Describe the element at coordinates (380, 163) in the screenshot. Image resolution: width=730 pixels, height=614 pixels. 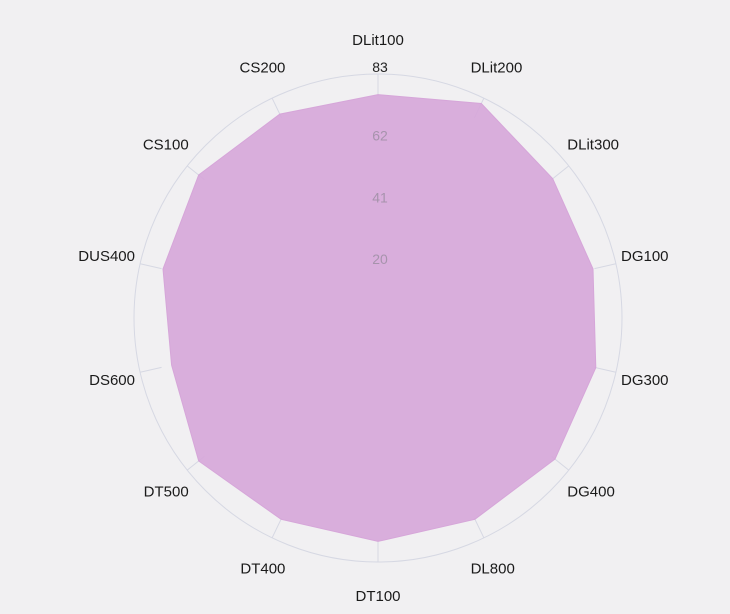
I see `radial-tick-labels: 20 41 62 83` at that location.